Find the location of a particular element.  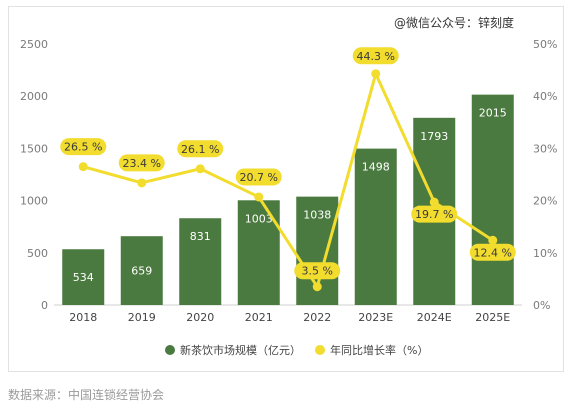

y-right-tick-label: 30% is located at coordinates (545, 148).